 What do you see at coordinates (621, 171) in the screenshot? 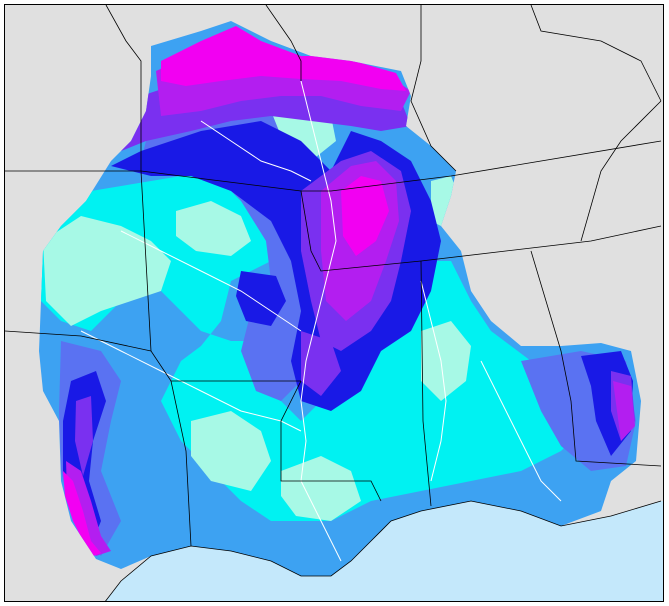
I see `border-virginia` at bounding box center [621, 171].